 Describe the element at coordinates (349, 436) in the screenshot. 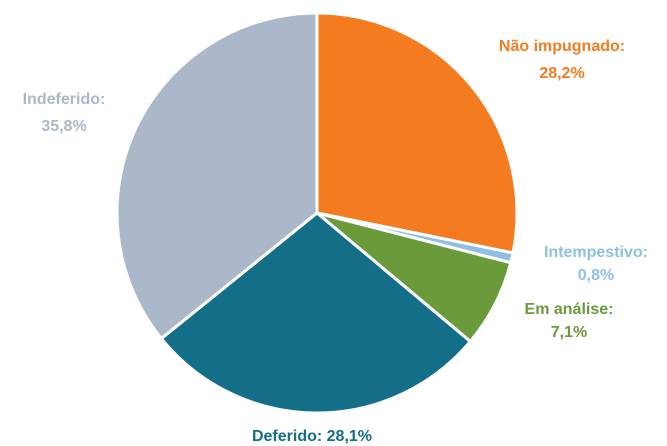

I see `slice-value: 28,1%` at that location.